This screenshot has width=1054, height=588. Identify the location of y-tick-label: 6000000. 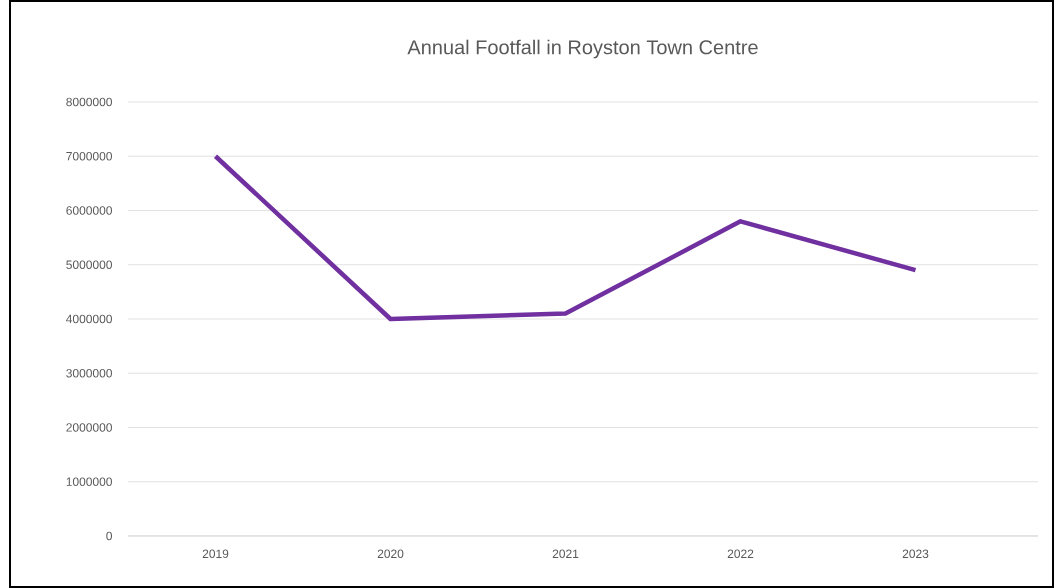
(89, 210).